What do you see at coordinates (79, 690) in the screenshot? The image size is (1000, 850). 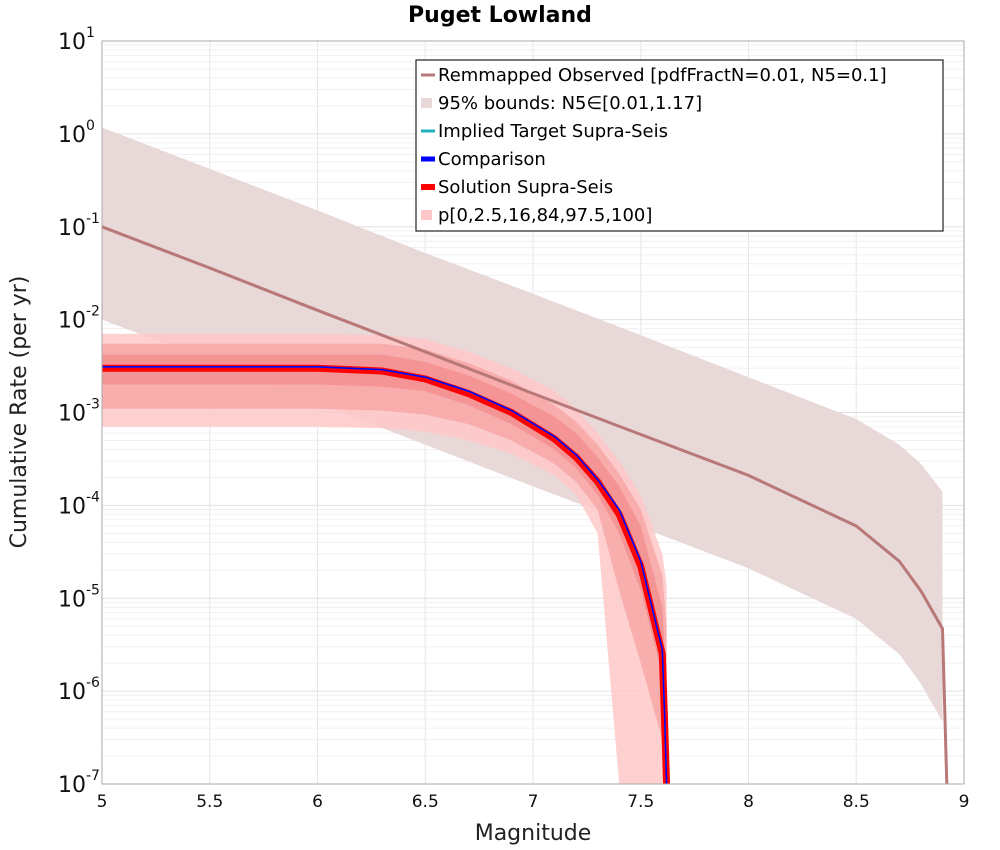 I see `y-tick-label: 10⁻⁶` at bounding box center [79, 690].